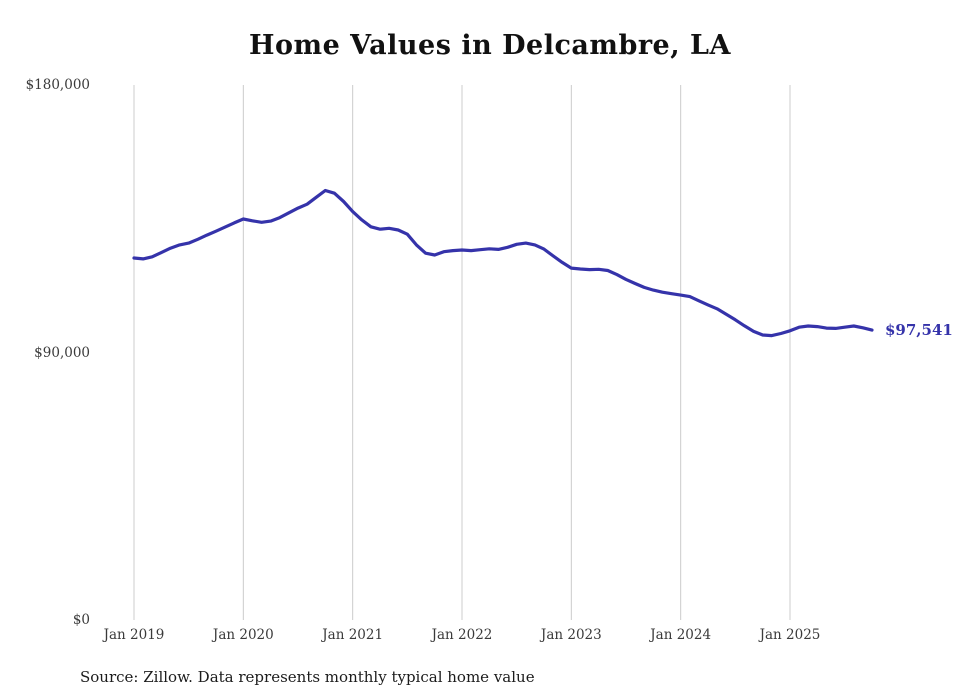  What do you see at coordinates (919, 330) in the screenshot?
I see `end-value-label: $97,541` at bounding box center [919, 330].